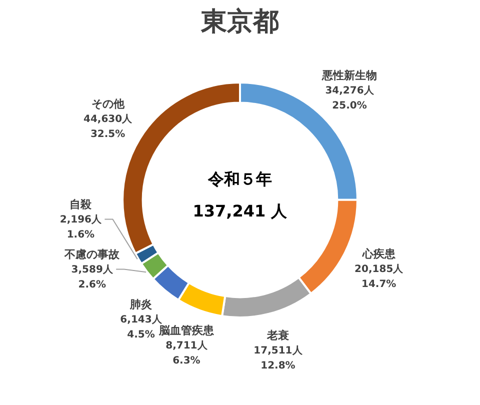 The height and width of the screenshot is (405, 480). Describe the element at coordinates (379, 276) in the screenshot. I see `data-label: 20,185人 14.7%` at that location.